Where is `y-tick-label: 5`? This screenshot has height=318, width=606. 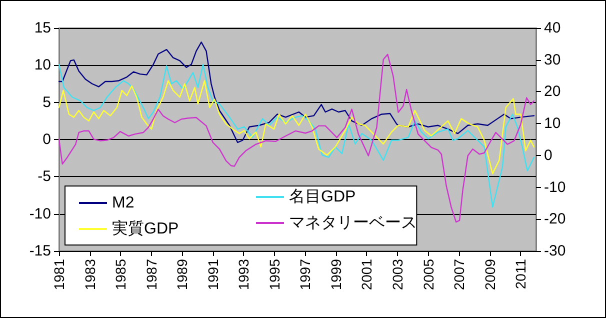
y-tick-label: 5 is located at coordinates (46, 102).